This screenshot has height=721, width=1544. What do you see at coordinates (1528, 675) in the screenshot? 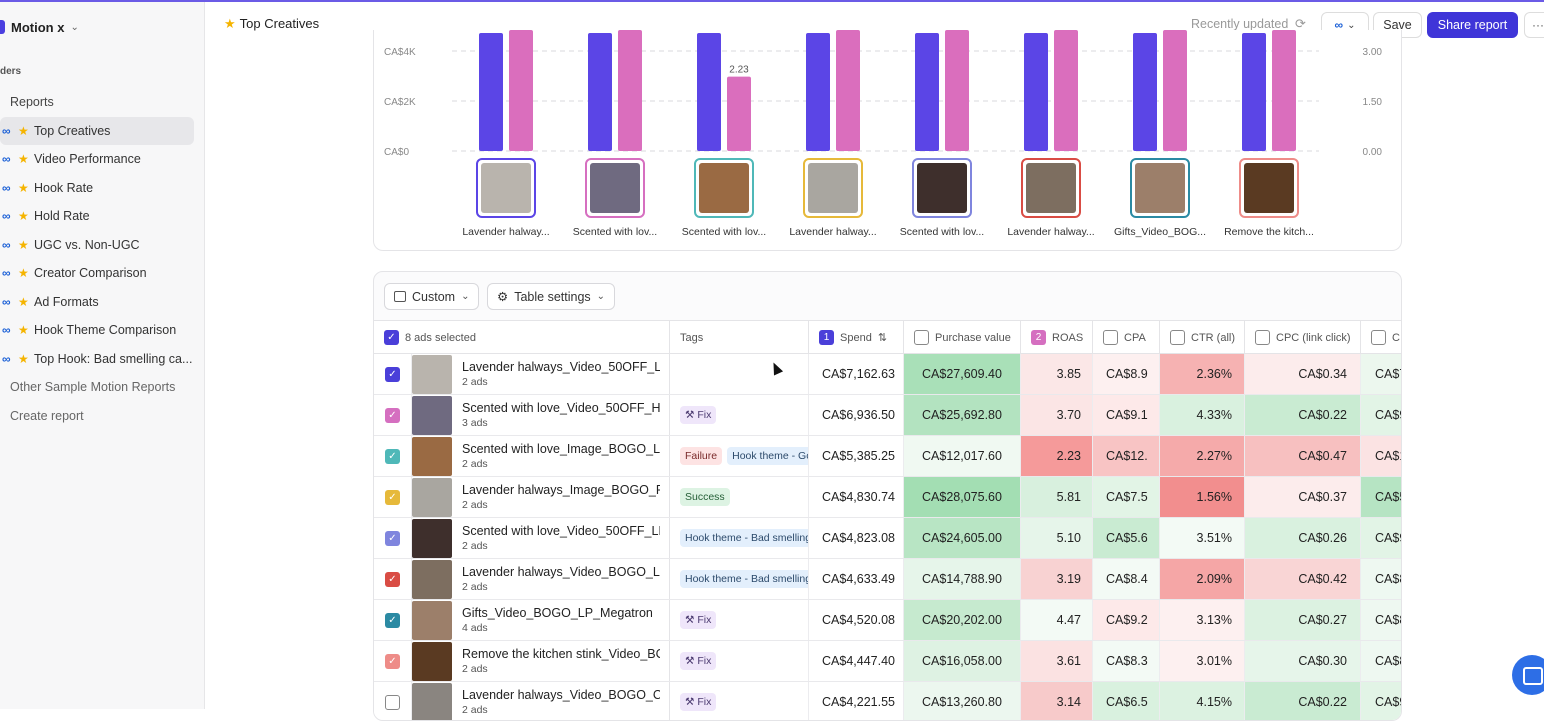
I see `chat-help-icon` at bounding box center [1528, 675].